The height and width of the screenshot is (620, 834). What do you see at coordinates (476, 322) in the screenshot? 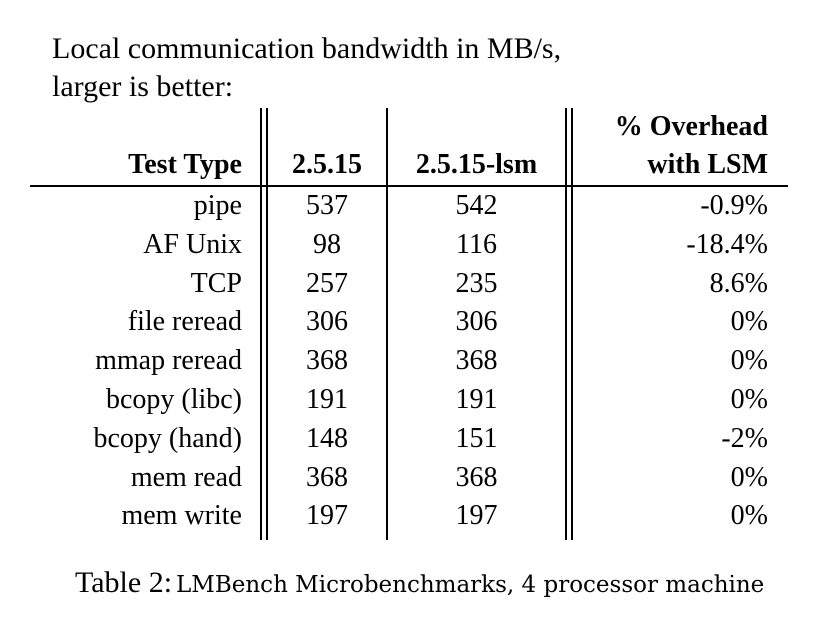
I see `cell-version-2: 306` at bounding box center [476, 322].